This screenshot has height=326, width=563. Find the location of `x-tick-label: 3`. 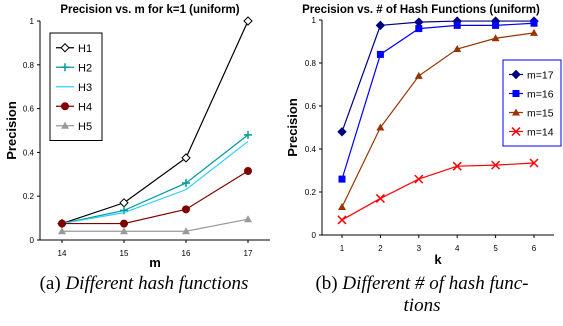

x-tick-label: 3 is located at coordinates (419, 248).